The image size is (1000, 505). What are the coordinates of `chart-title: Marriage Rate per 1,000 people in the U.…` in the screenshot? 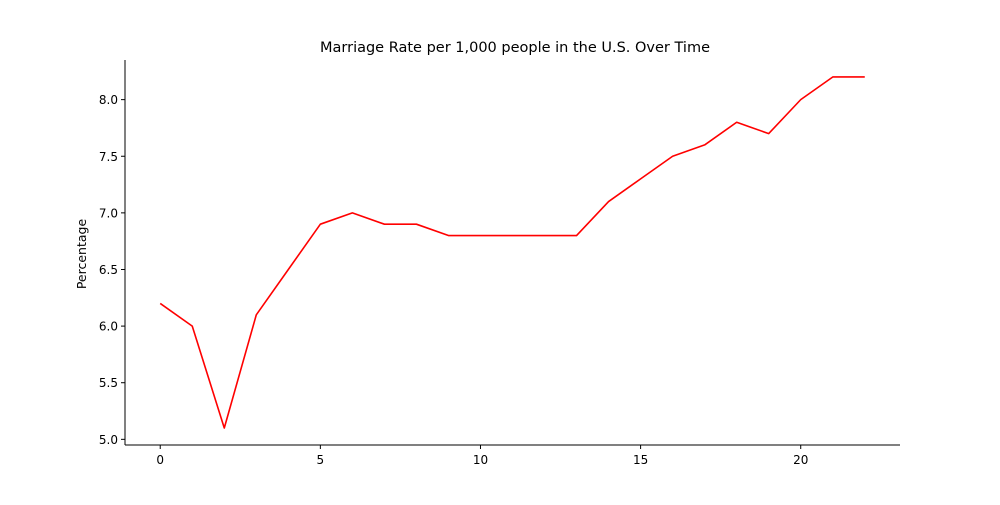 It's located at (515, 48).